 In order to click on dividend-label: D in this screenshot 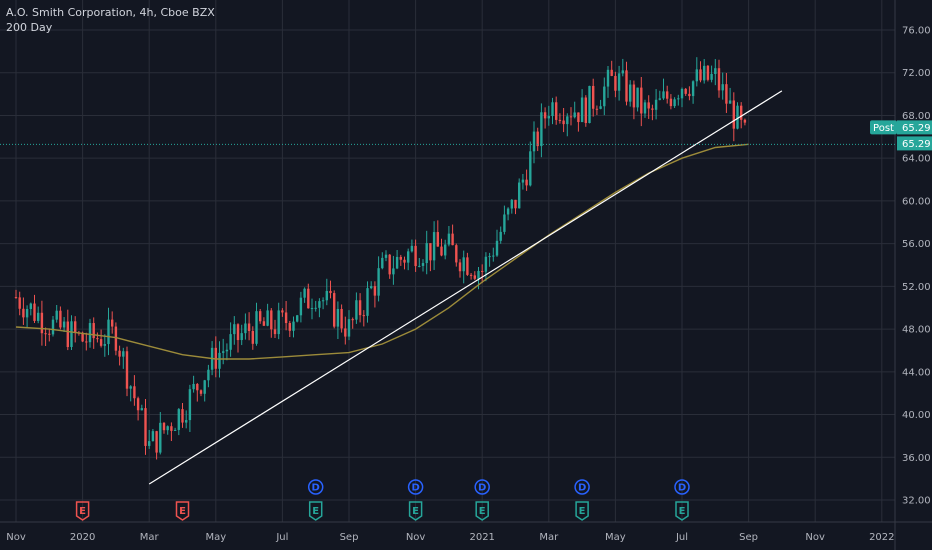, I will do `click(582, 488)`.